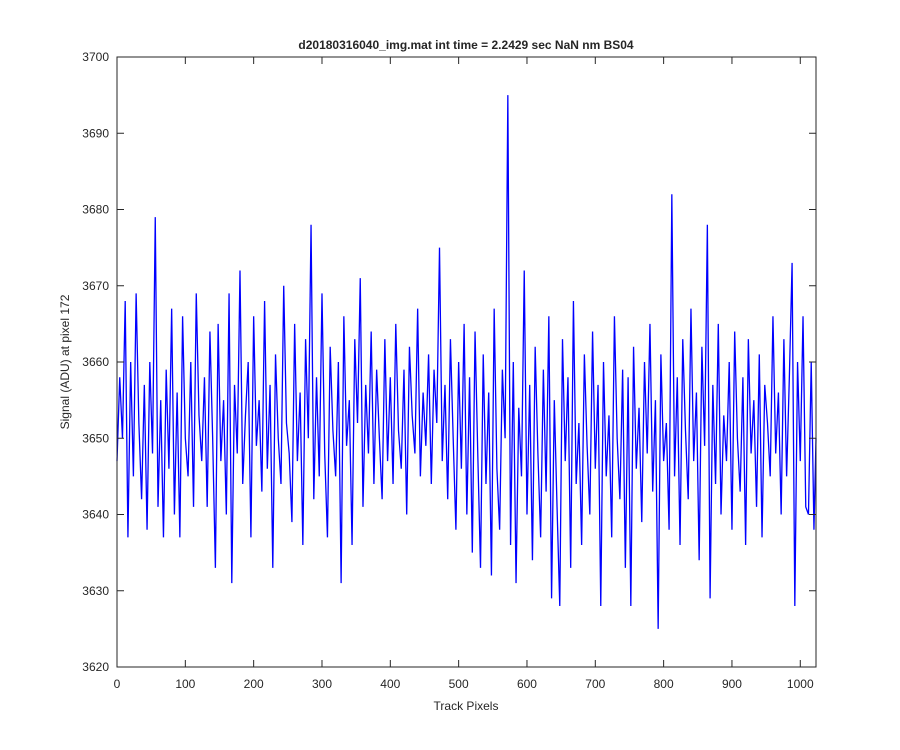  Describe the element at coordinates (95, 57) in the screenshot. I see `y-tick-label: 3700` at that location.